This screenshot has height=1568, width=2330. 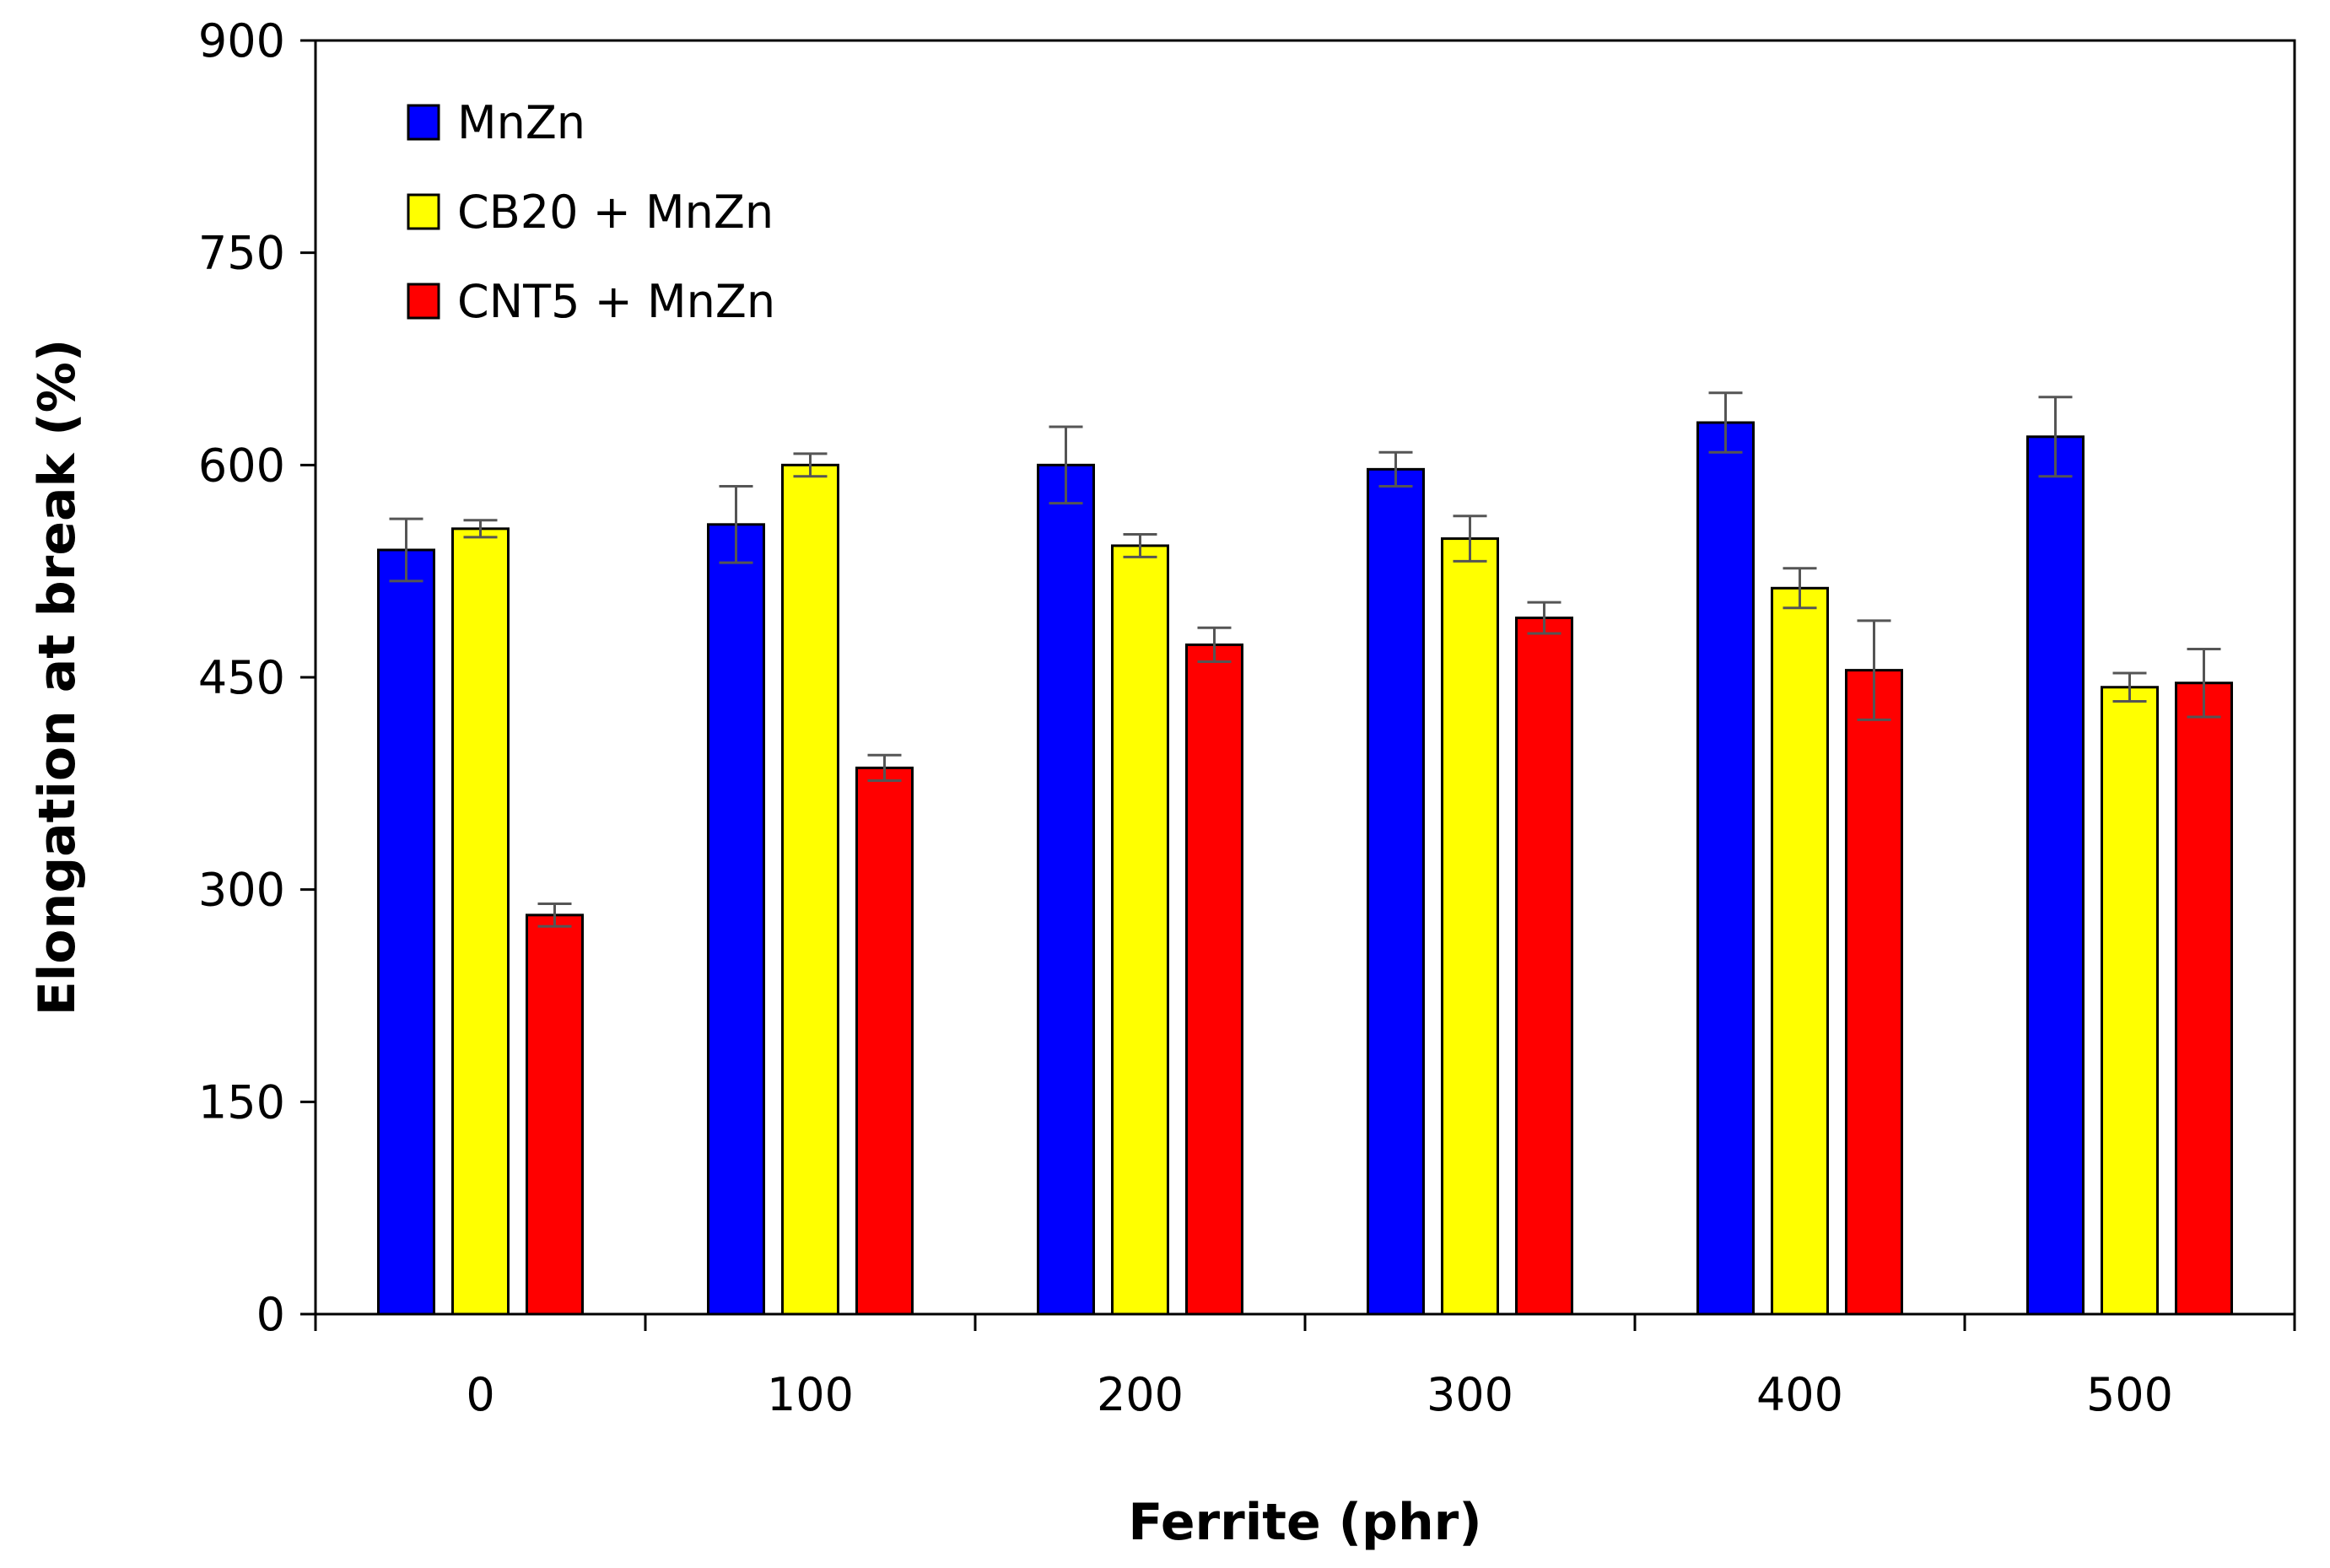 What do you see at coordinates (1799, 1395) in the screenshot?
I see `x-tick-label-400: 400` at bounding box center [1799, 1395].